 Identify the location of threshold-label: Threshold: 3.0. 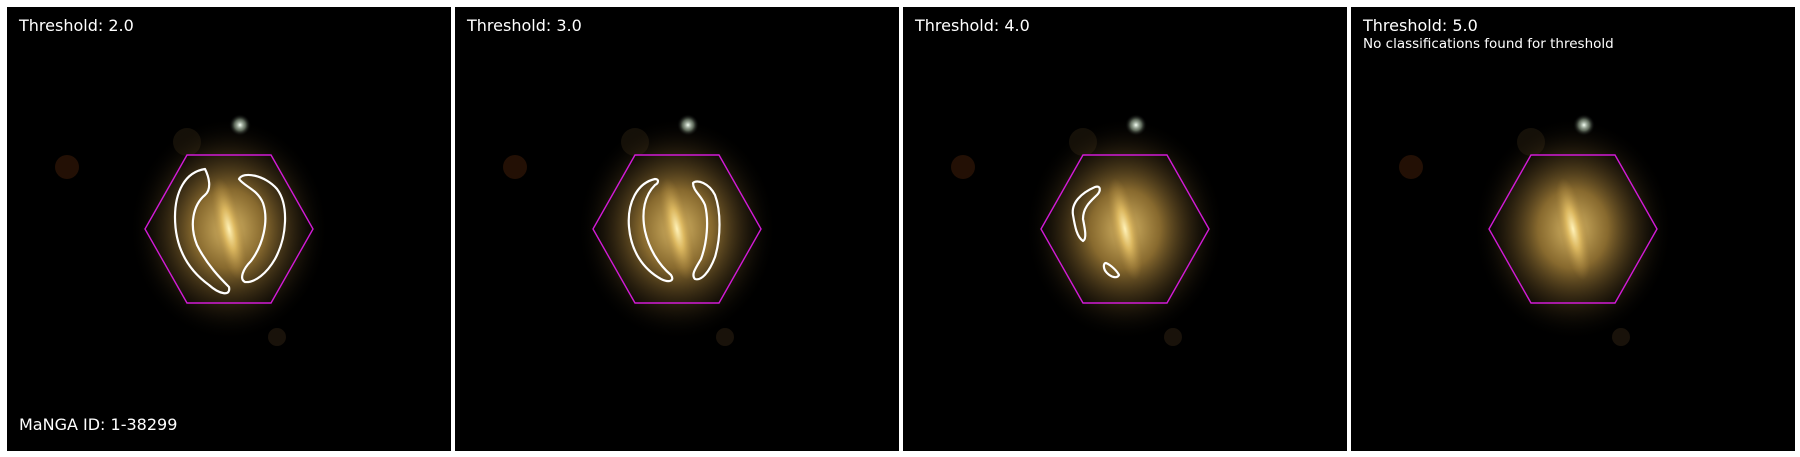
(524, 25).